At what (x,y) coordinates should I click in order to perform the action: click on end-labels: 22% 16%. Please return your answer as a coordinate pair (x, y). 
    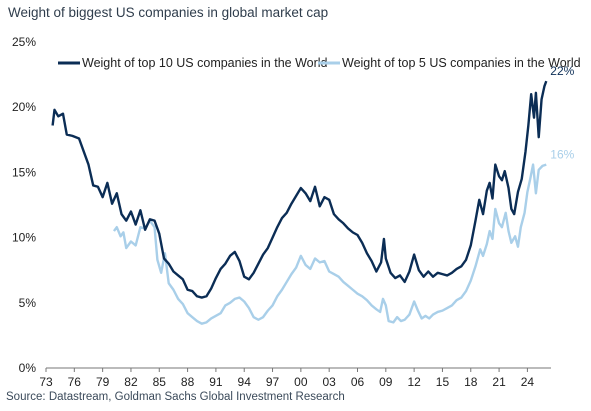
    Looking at the image, I should click on (562, 112).